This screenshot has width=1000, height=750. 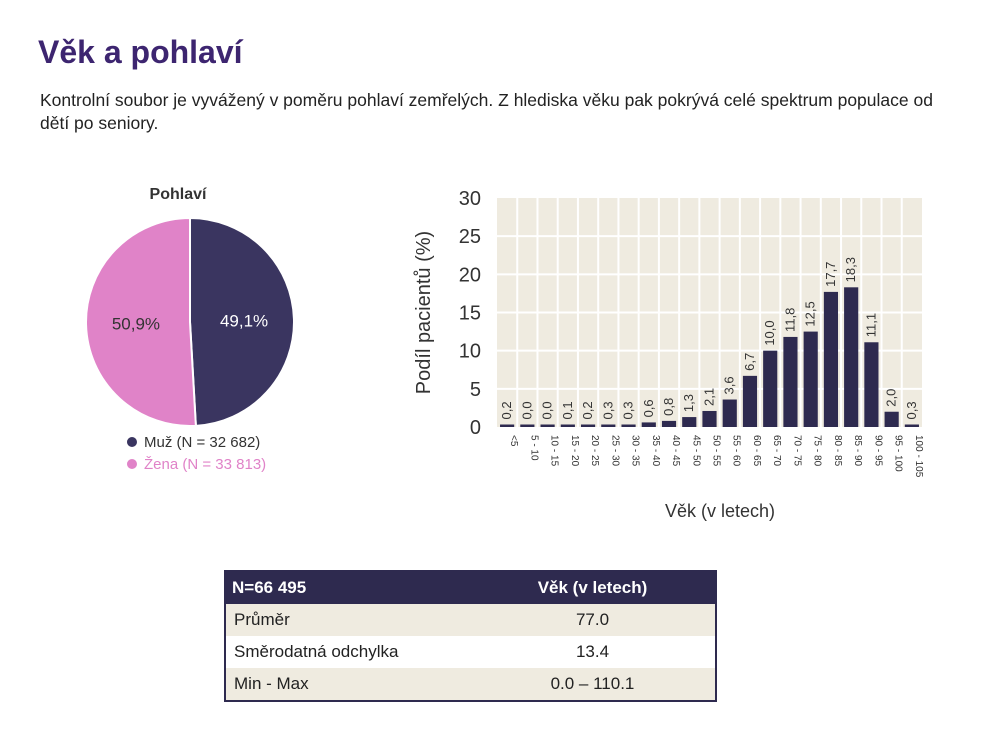 What do you see at coordinates (347, 684) in the screenshot?
I see `table-cell-label: Min - Max` at bounding box center [347, 684].